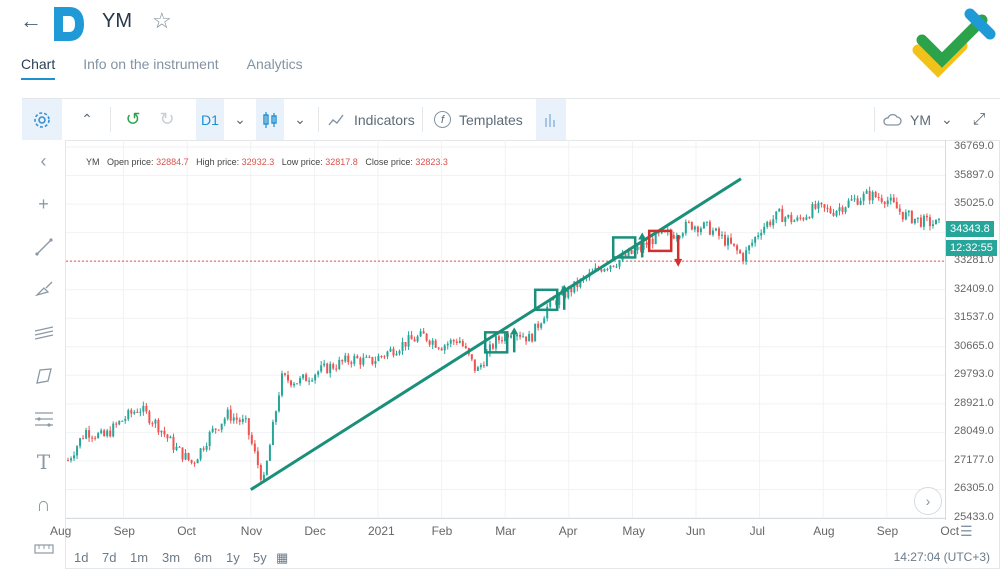 The height and width of the screenshot is (569, 1000). I want to click on period-1y: 1y, so click(233, 557).